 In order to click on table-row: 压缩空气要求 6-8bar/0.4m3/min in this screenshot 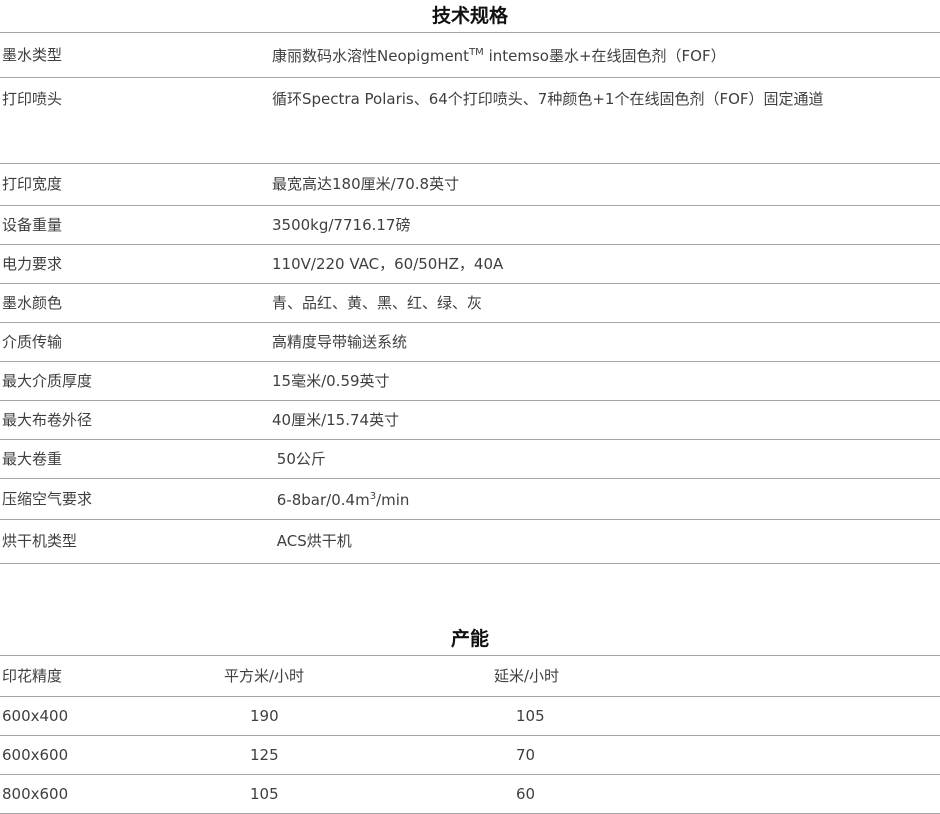, I will do `click(470, 499)`.